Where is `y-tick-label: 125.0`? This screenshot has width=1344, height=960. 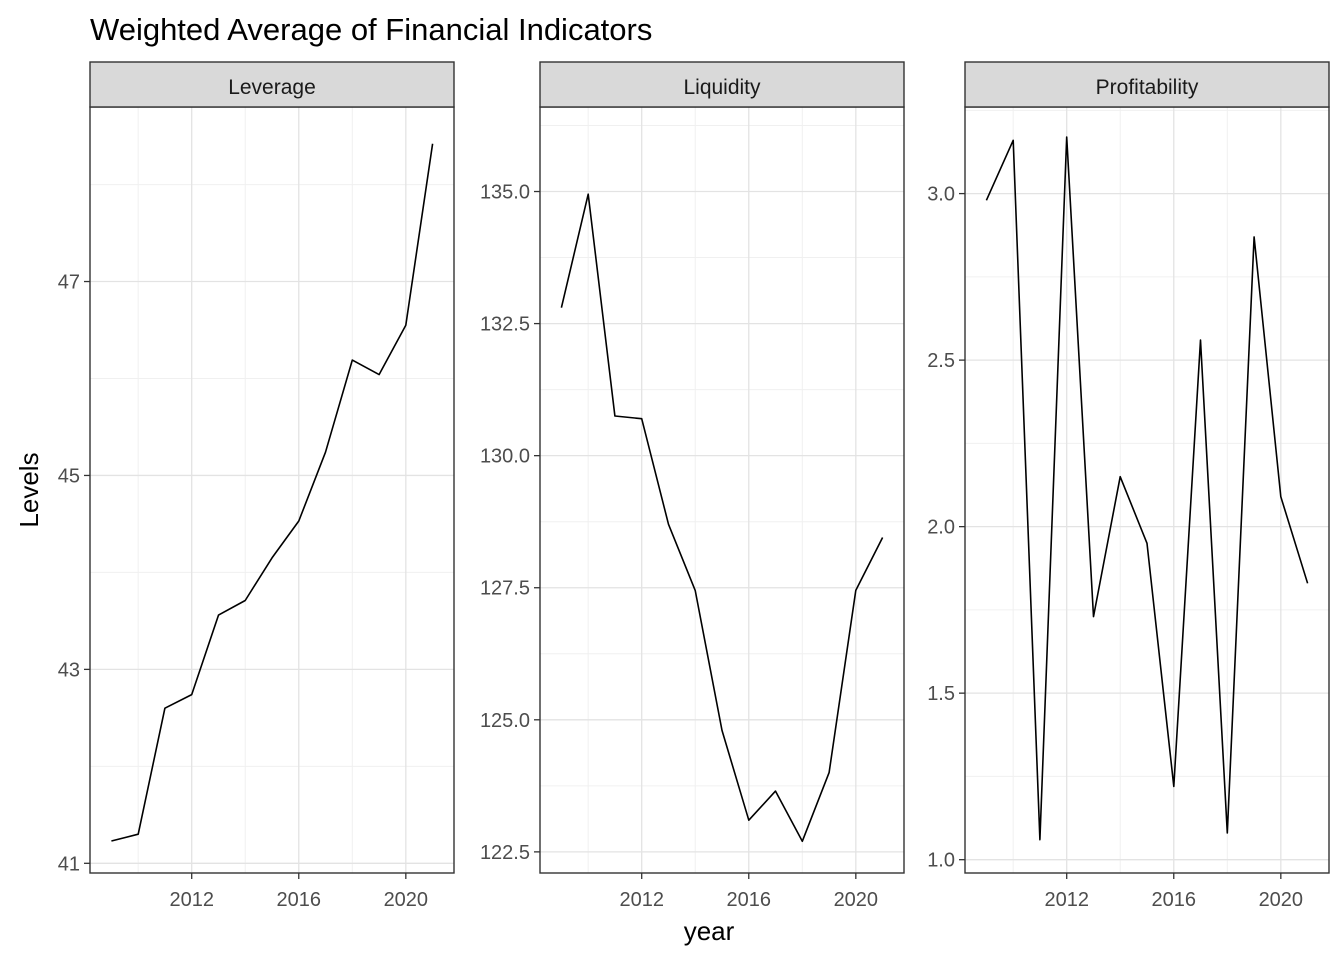
y-tick-label: 125.0 is located at coordinates (505, 721).